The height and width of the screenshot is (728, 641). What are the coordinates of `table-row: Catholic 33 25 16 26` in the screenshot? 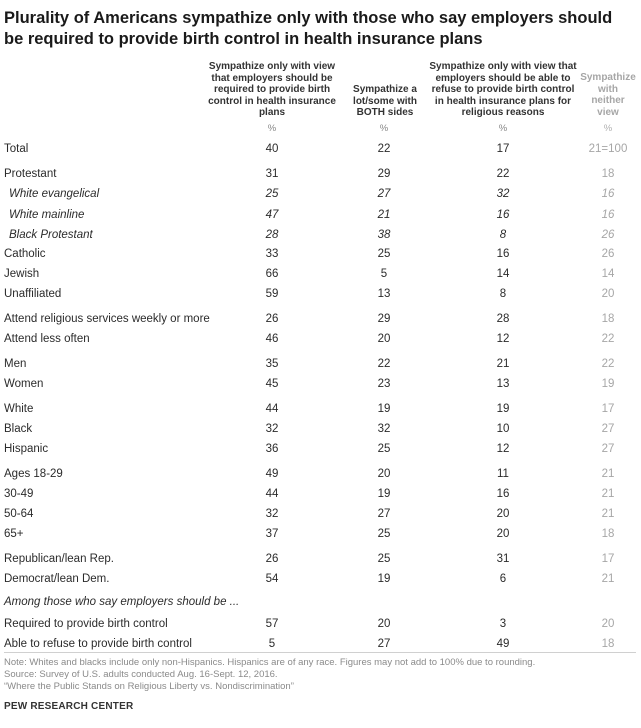 It's located at (320, 256).